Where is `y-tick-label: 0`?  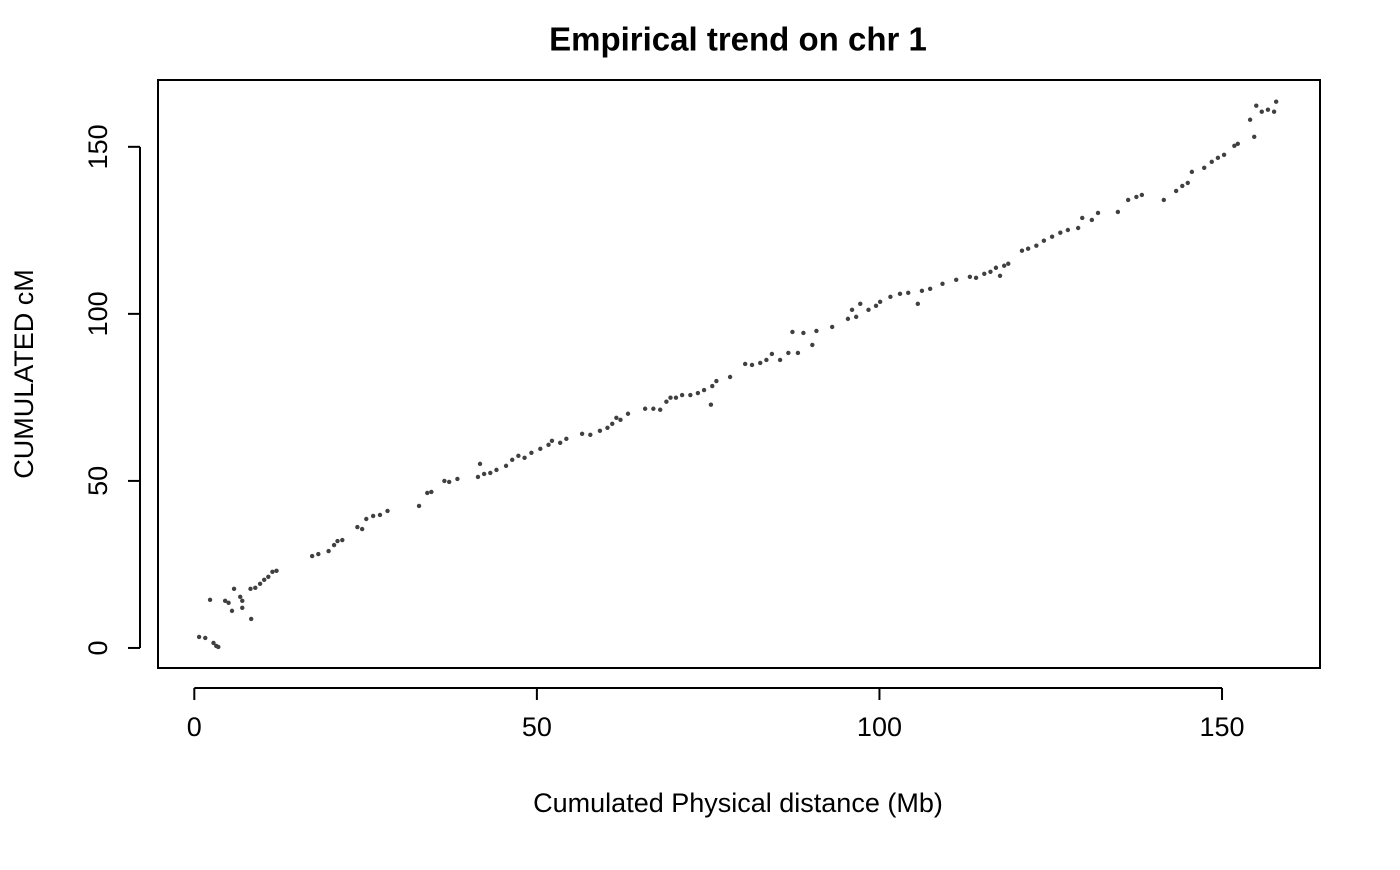 y-tick-label: 0 is located at coordinates (98, 647).